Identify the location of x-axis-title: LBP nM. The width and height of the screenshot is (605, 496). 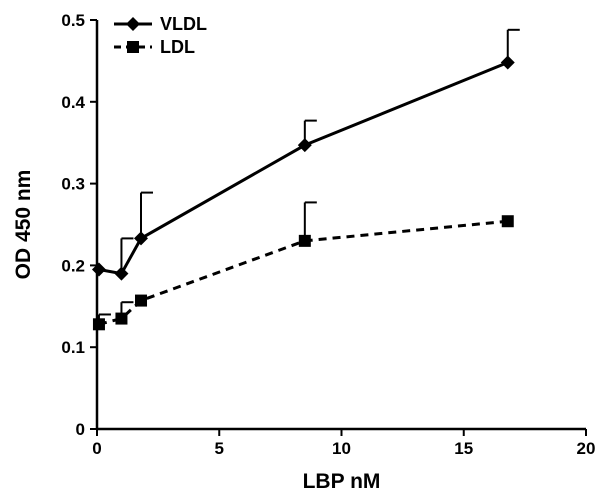
(342, 481).